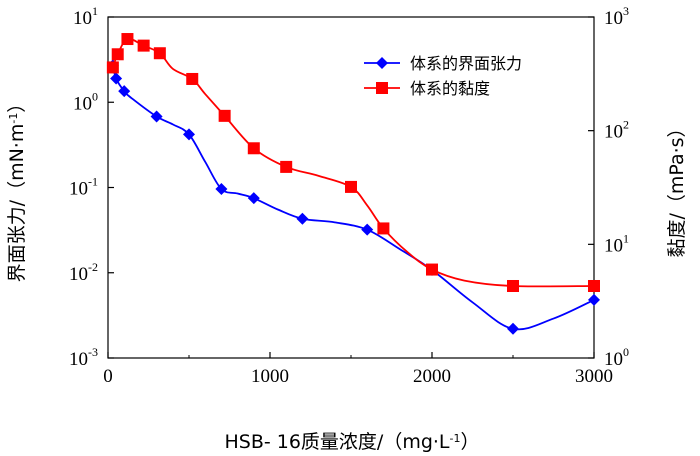  Describe the element at coordinates (616, 357) in the screenshot. I see `y-right-tick-label: 10⁰` at that location.